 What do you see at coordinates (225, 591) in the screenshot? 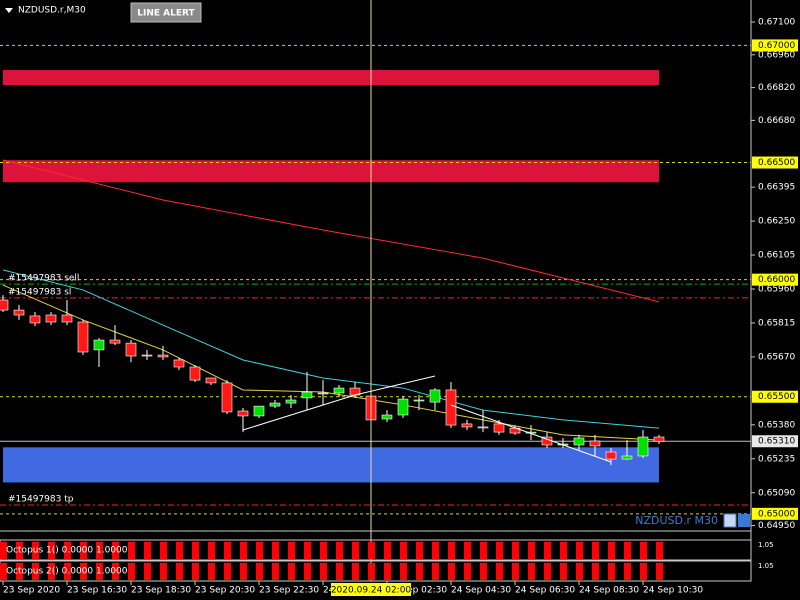
I see `x-tick-label: 23 Sep 20:30` at bounding box center [225, 591].